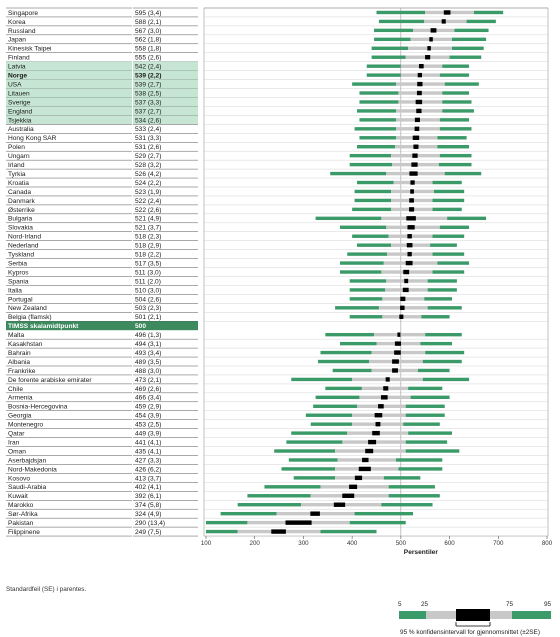 This screenshot has width=560, height=637. Describe the element at coordinates (148, 201) in the screenshot. I see `score-label: 522 (2,4)` at that location.